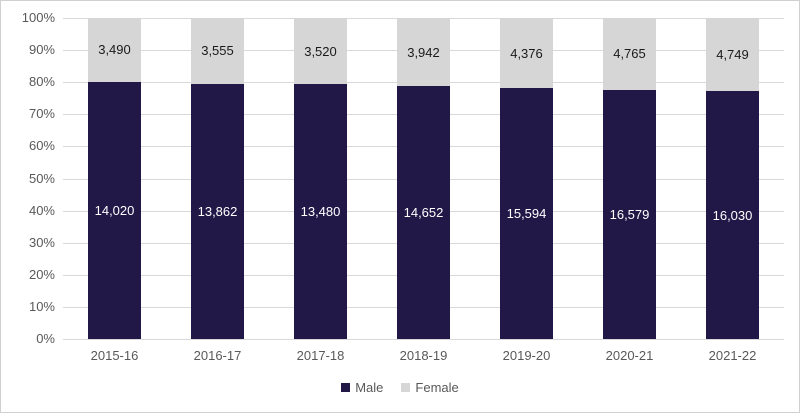  I want to click on x-tick-label: 2018-19, so click(423, 355).